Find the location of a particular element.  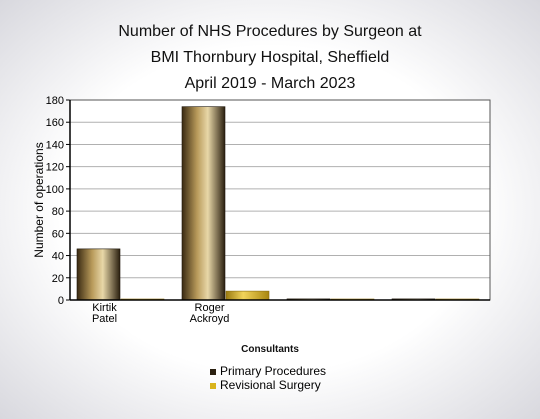

legend-item-primary: Primary Procedures is located at coordinates (268, 371).